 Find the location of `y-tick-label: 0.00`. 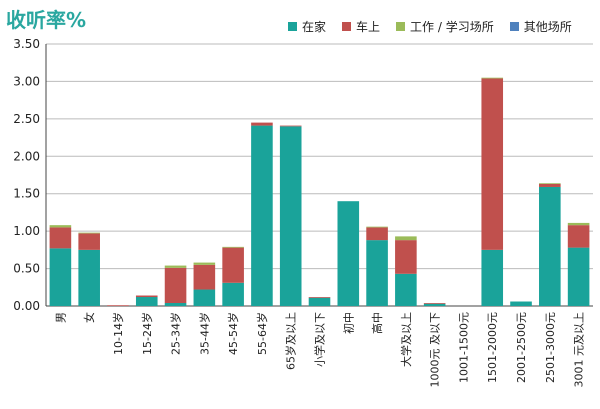

y-tick-label: 0.00 is located at coordinates (26, 306).